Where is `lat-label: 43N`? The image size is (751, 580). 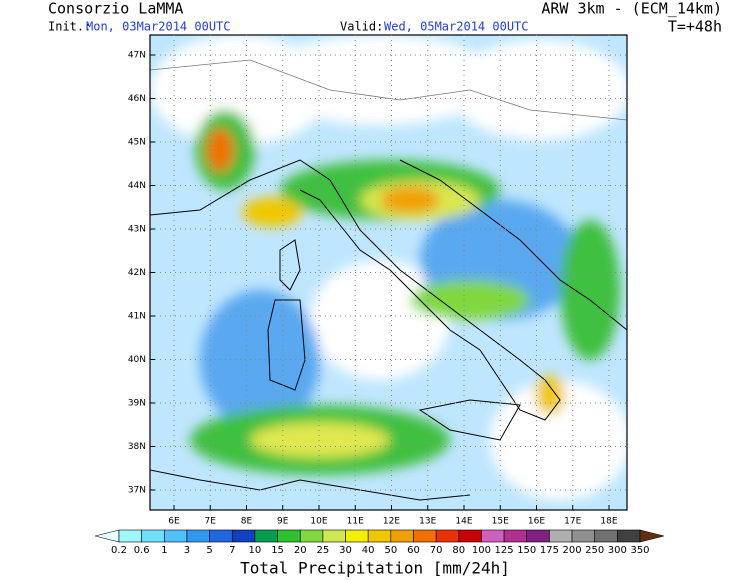
lat-label: 43N is located at coordinates (137, 230).